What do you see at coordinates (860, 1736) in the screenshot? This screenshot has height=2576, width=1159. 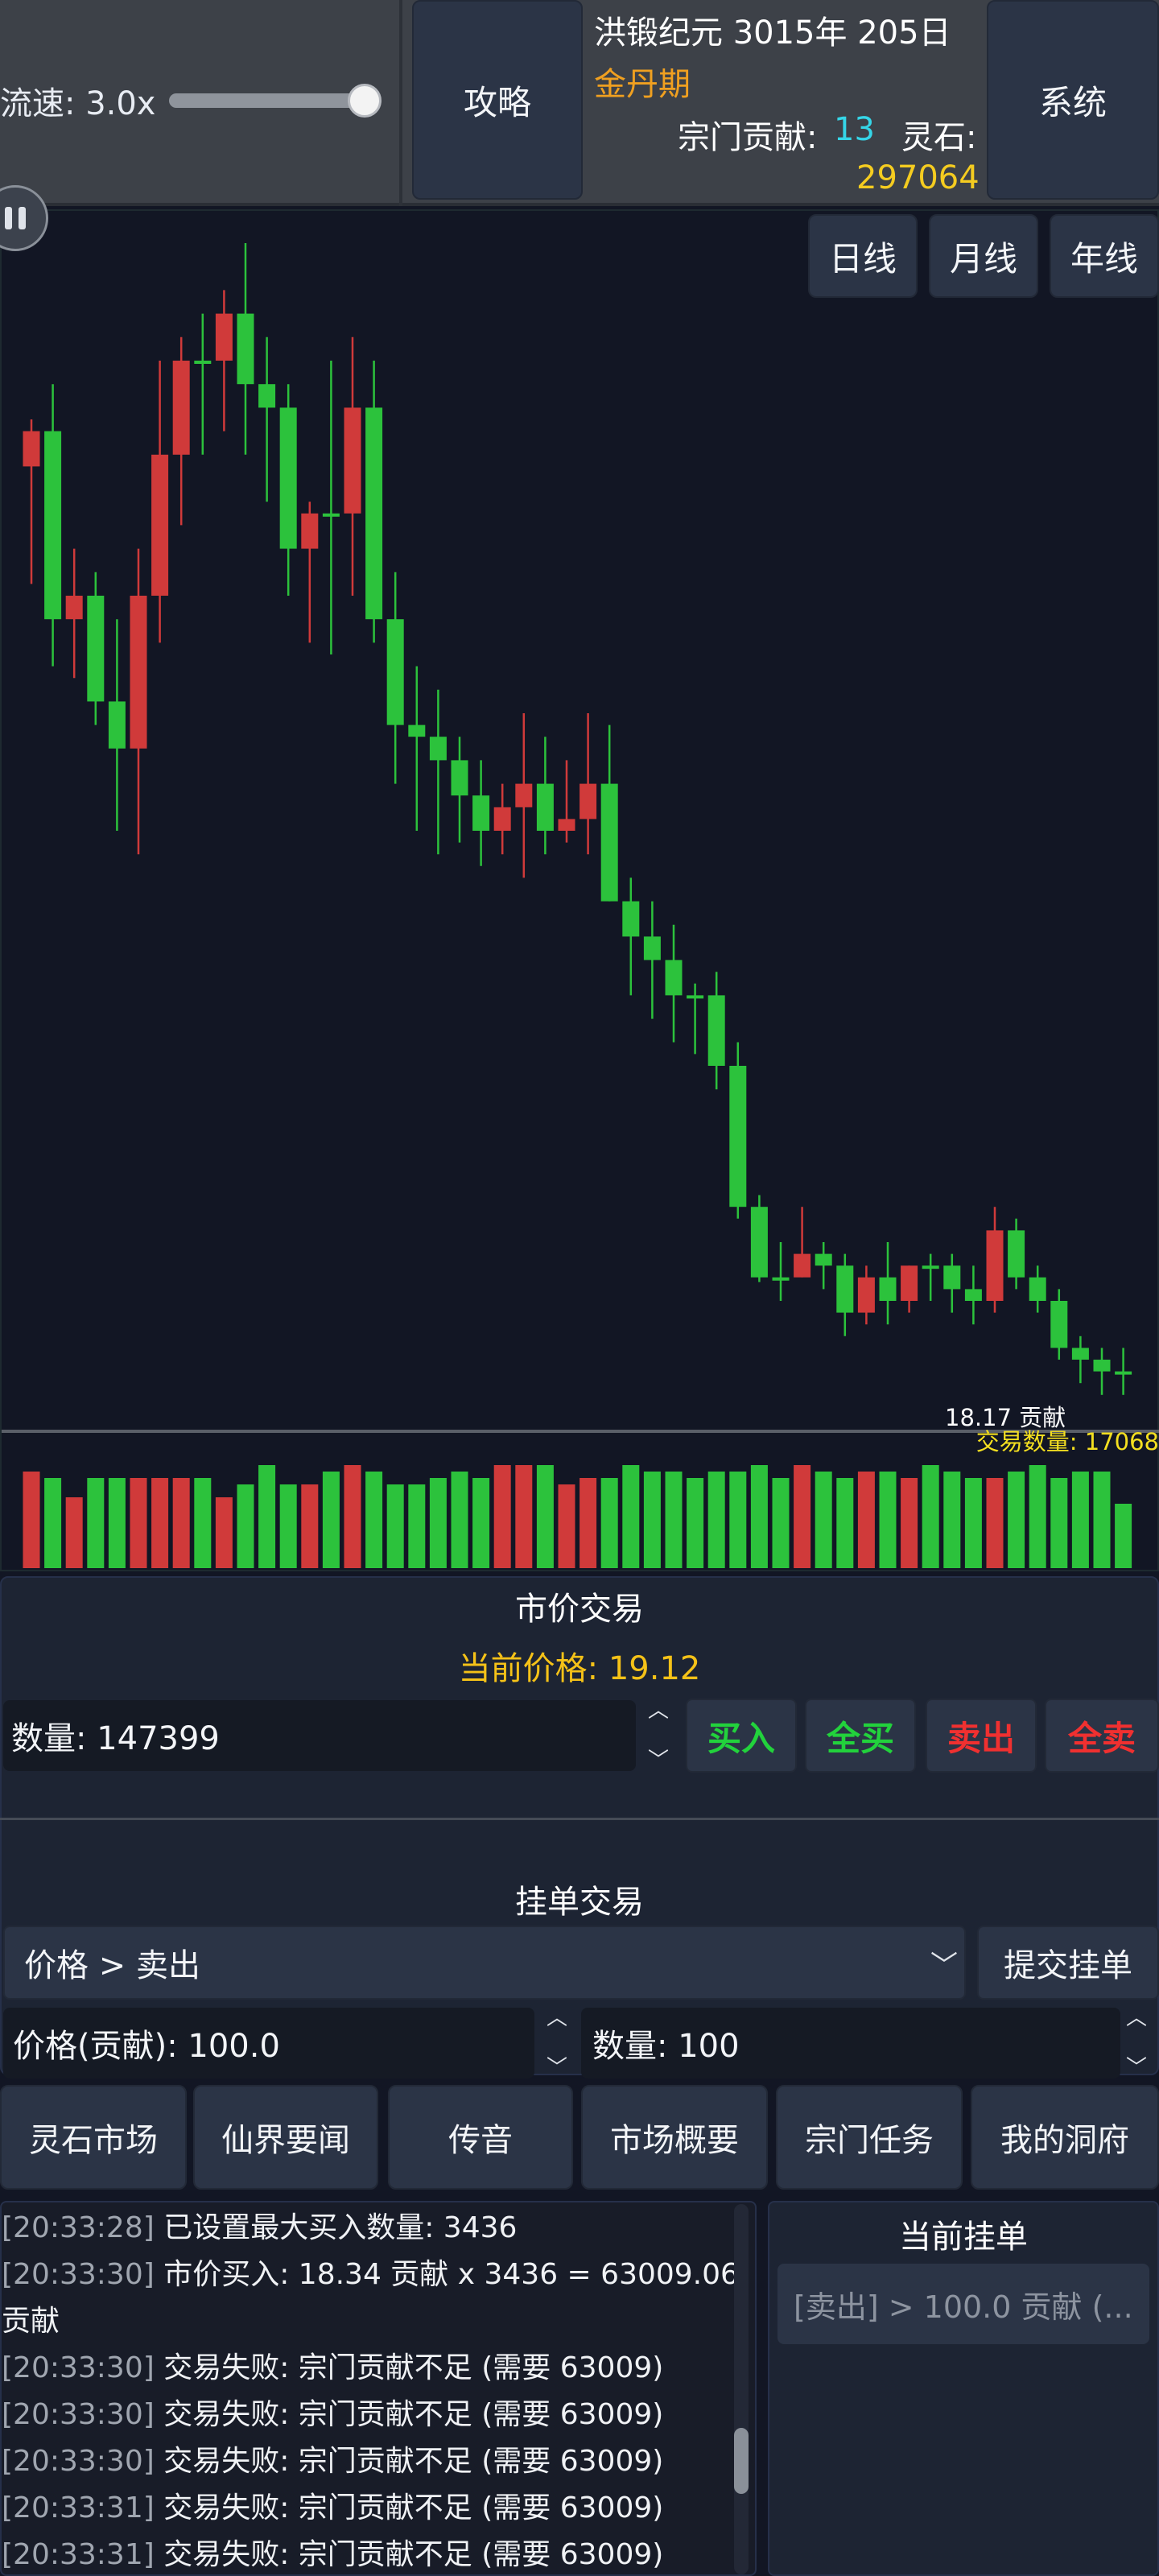 I see `buy-all-button: 全买` at bounding box center [860, 1736].